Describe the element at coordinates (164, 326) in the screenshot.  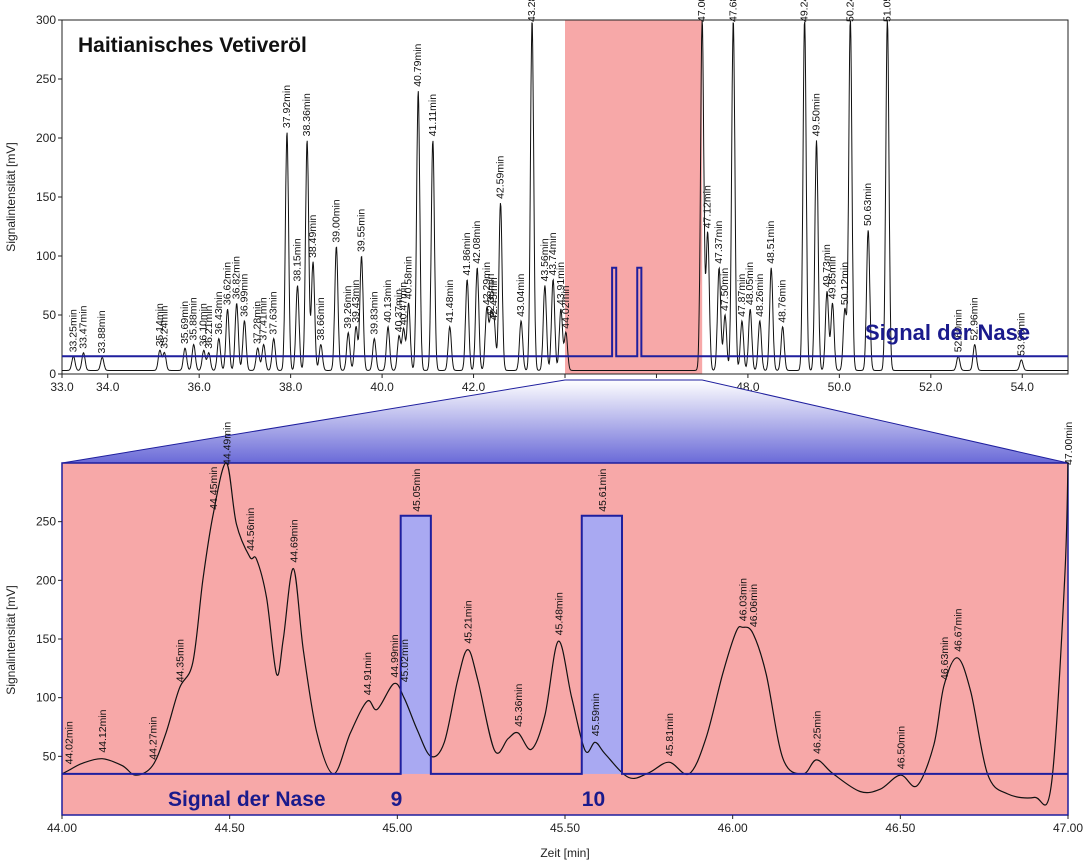
I see `top-peak-label: 35.24min` at that location.